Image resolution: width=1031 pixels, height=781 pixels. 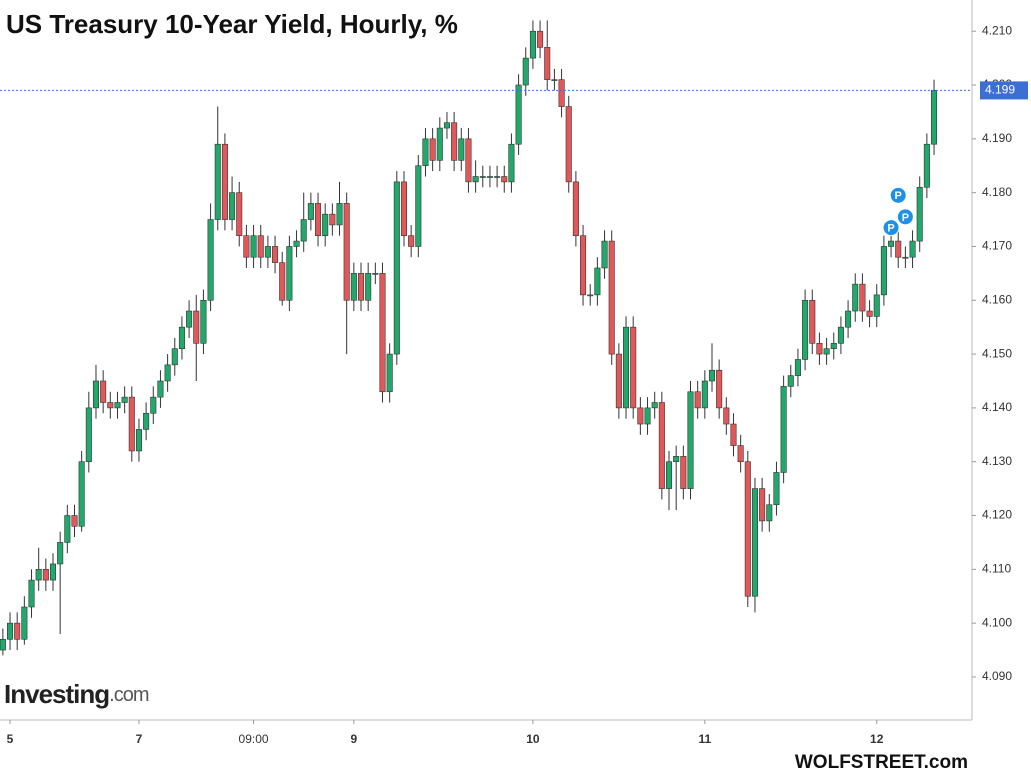 What do you see at coordinates (997, 30) in the screenshot?
I see `y-tick-label: 4.210` at bounding box center [997, 30].